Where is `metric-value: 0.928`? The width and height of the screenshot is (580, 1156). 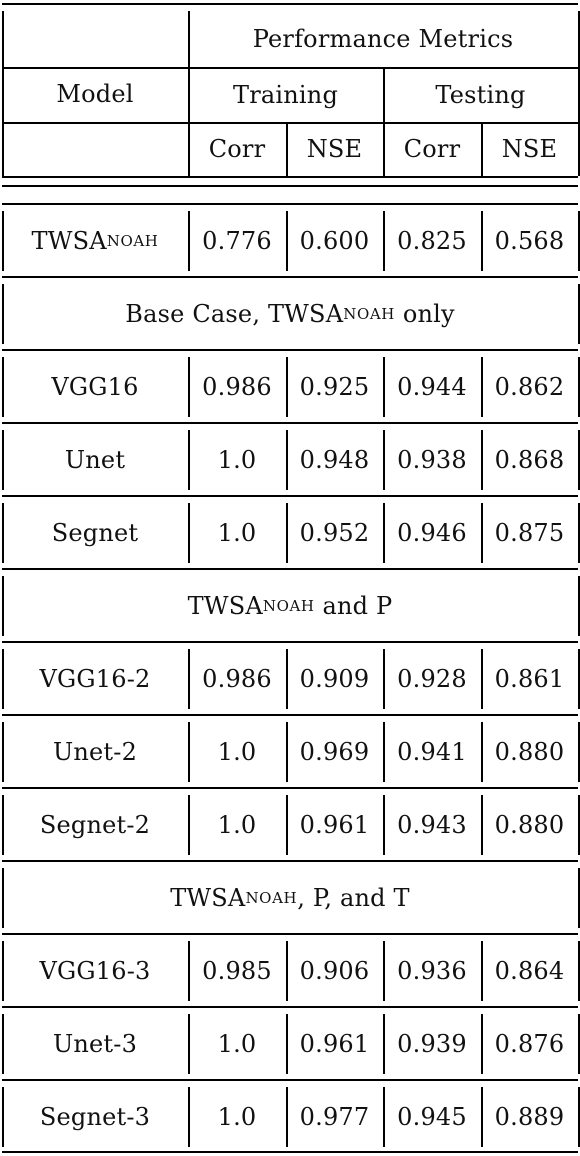
metric-value: 0.928 is located at coordinates (432, 679).